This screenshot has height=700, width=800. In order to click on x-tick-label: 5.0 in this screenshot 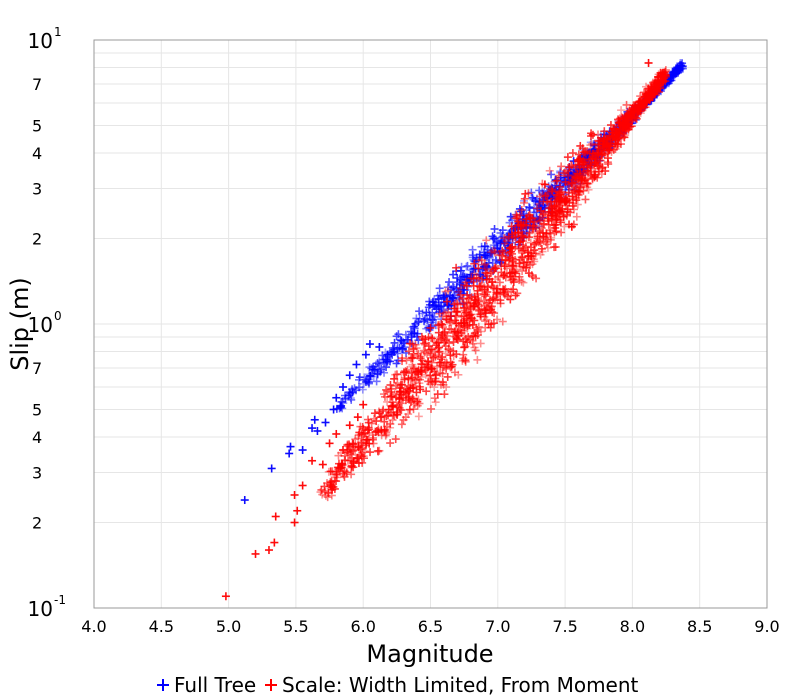, I will do `click(228, 626)`.